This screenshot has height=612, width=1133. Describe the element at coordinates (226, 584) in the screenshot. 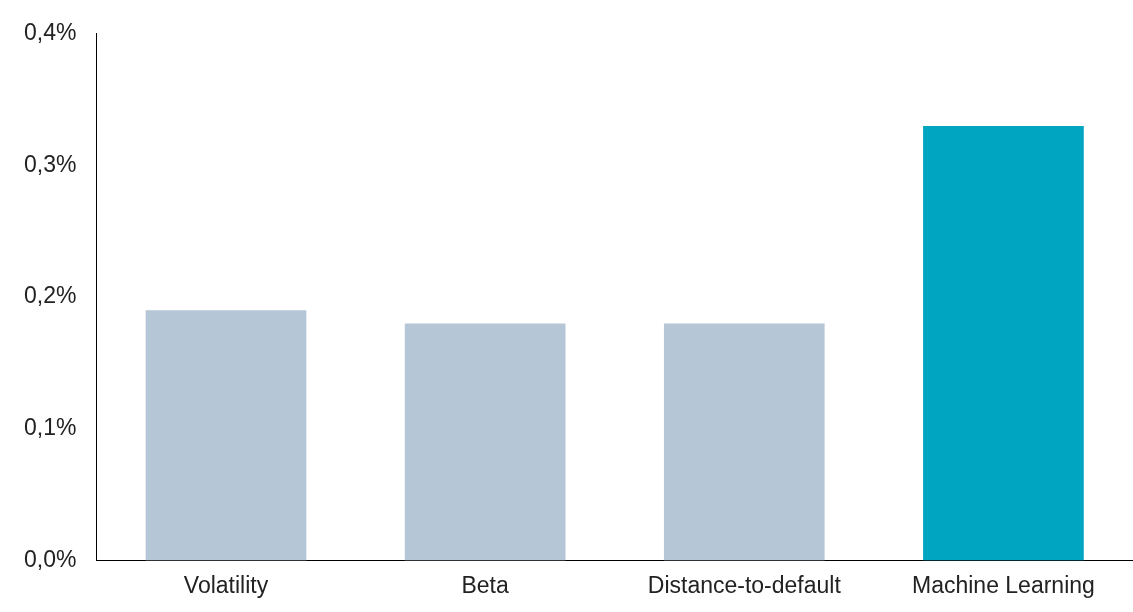

I see `x-tick-label: Volatility` at that location.